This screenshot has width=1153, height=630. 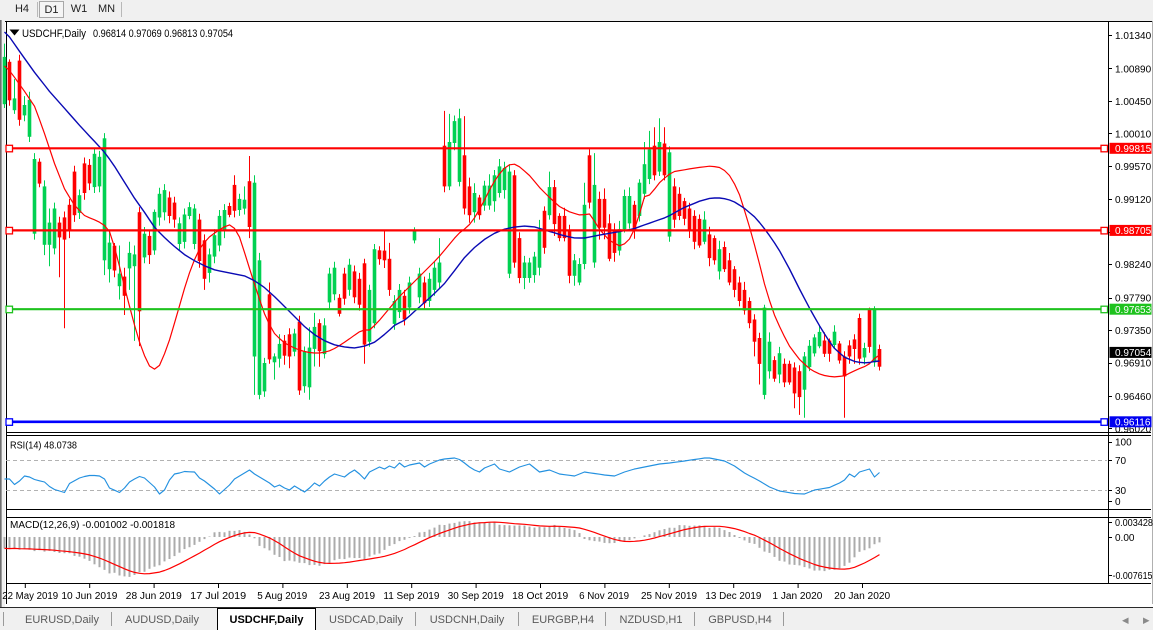 I want to click on svg-text: 0.97054, so click(x=1133, y=353).